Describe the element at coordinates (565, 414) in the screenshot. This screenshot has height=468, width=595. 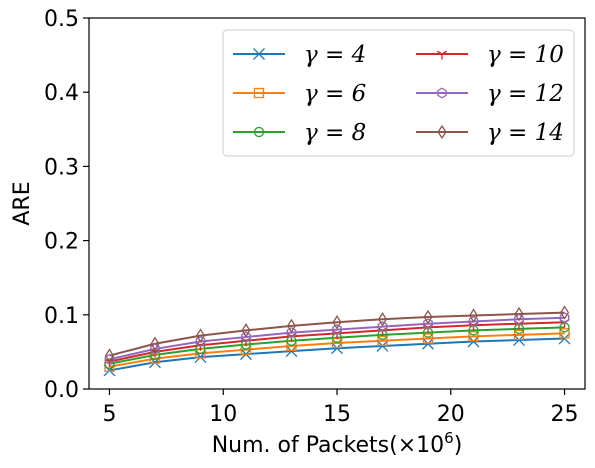
I see `x-tick-label: 25` at that location.